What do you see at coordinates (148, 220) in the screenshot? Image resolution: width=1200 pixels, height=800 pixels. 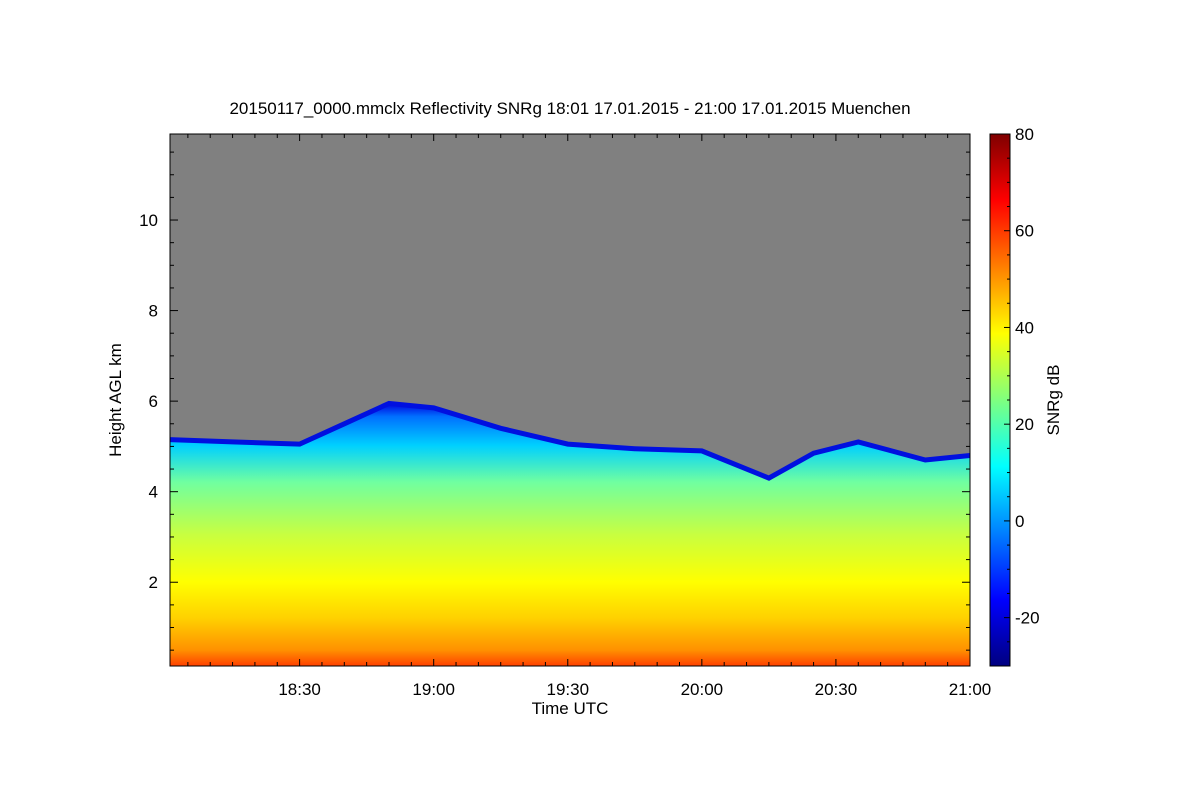 I see `y-tick-label: 10` at bounding box center [148, 220].